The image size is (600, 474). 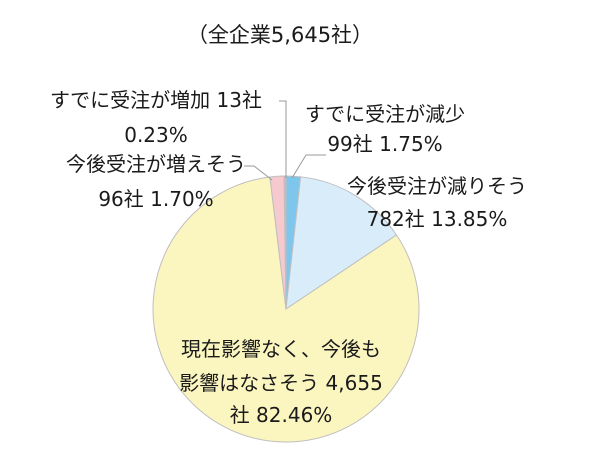 What do you see at coordinates (156, 135) in the screenshot?
I see `slice-label-already-increase-line-2: 0.23%` at bounding box center [156, 135].